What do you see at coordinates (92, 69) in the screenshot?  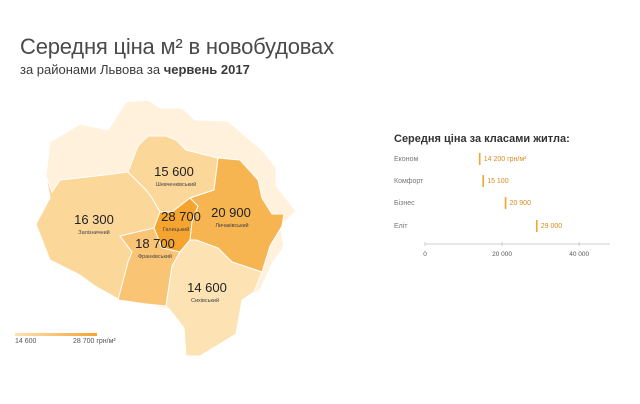 I see `subtitle-prefix: за районами Львова за` at bounding box center [92, 69].